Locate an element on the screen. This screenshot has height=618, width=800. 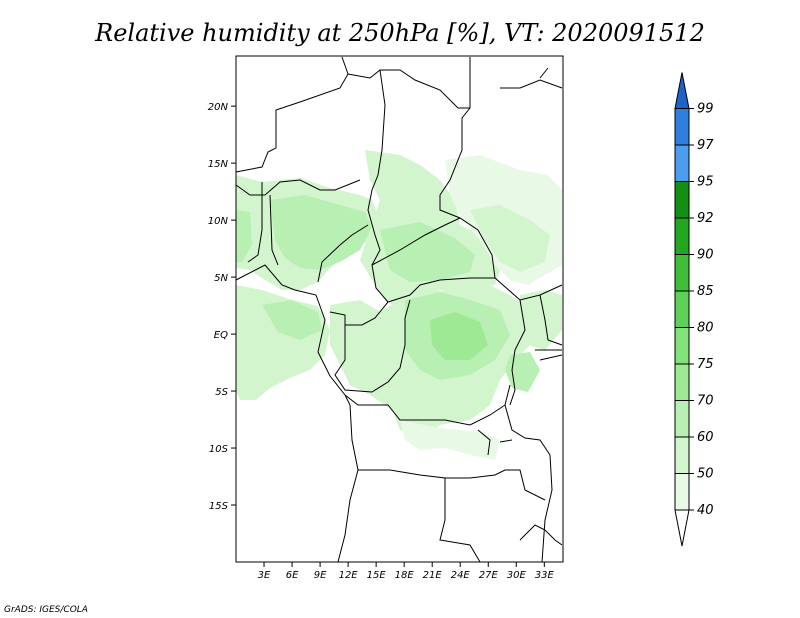
colorbar-label: 95 is located at coordinates (705, 182).